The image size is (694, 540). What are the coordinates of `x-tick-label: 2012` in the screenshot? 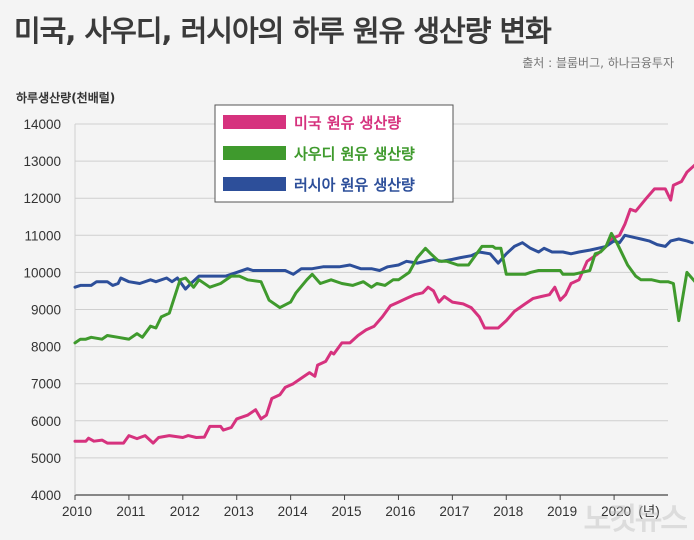 It's located at (185, 511).